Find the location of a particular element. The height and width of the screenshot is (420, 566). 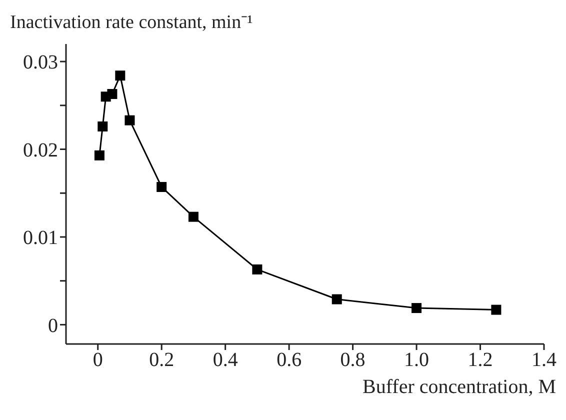

y-axis-title: Inactivation rate constant, min⁻¹ is located at coordinates (132, 22).